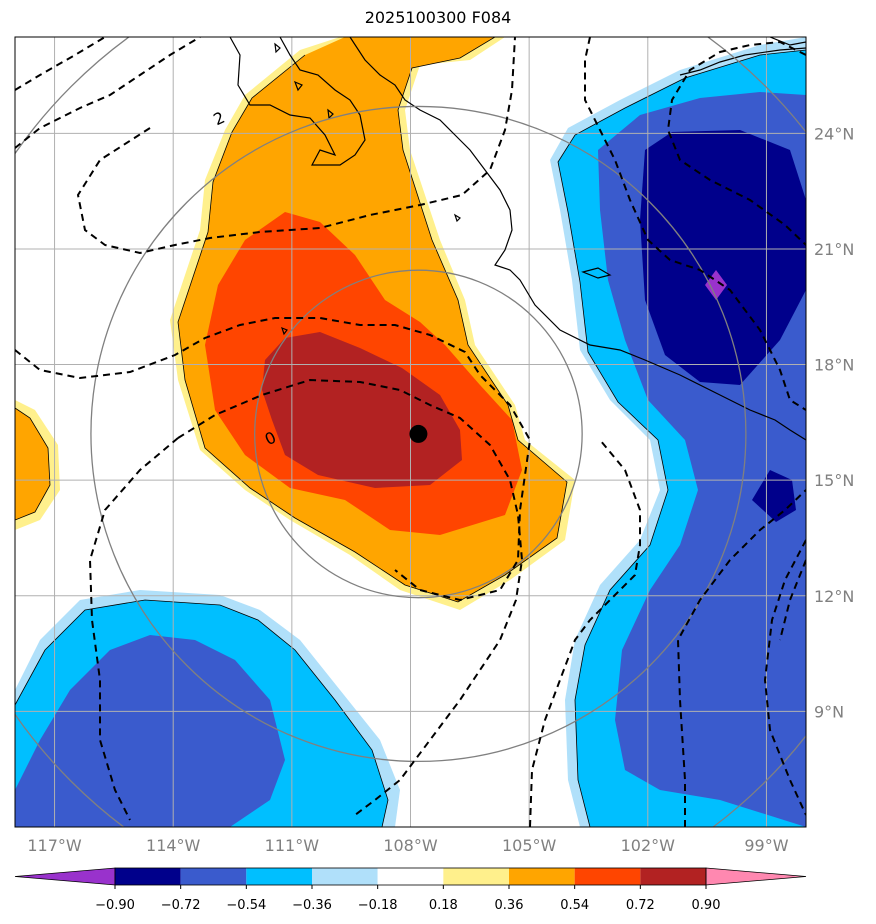 The width and height of the screenshot is (876, 924). What do you see at coordinates (742, 61) in the screenshot?
I see `coastline-north-east` at bounding box center [742, 61].